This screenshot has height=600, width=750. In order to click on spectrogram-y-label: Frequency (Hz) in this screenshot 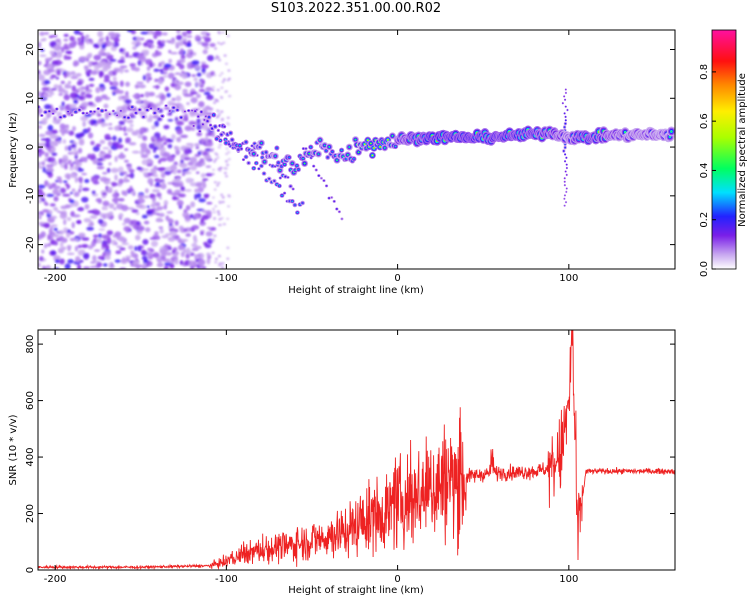, I will do `click(13, 150)`.